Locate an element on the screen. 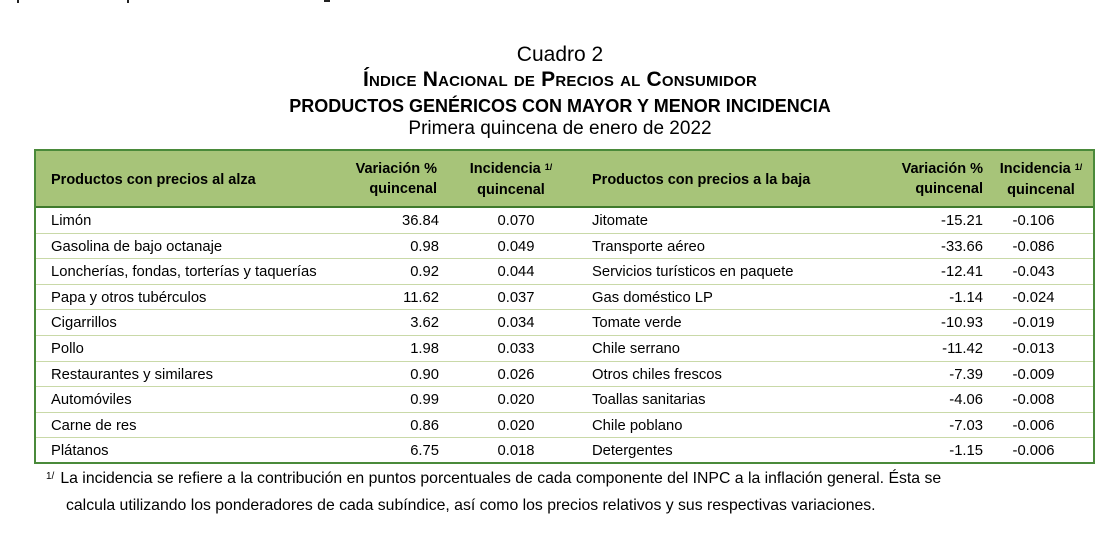 Image resolution: width=1120 pixels, height=537 pixels. incidence-down: -0.043 is located at coordinates (1033, 272).